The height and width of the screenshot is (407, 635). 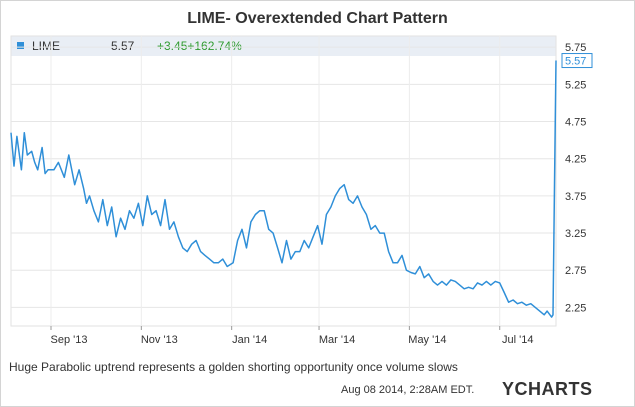 I want to click on legend-last-value: 5.57, so click(x=123, y=46).